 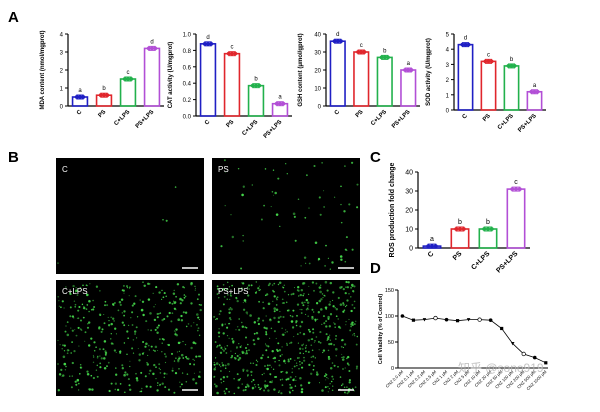 What do you see at coordinates (381, 329) in the screenshot?
I see `y-axis-title: Cell Viability (% of Control)` at bounding box center [381, 329].